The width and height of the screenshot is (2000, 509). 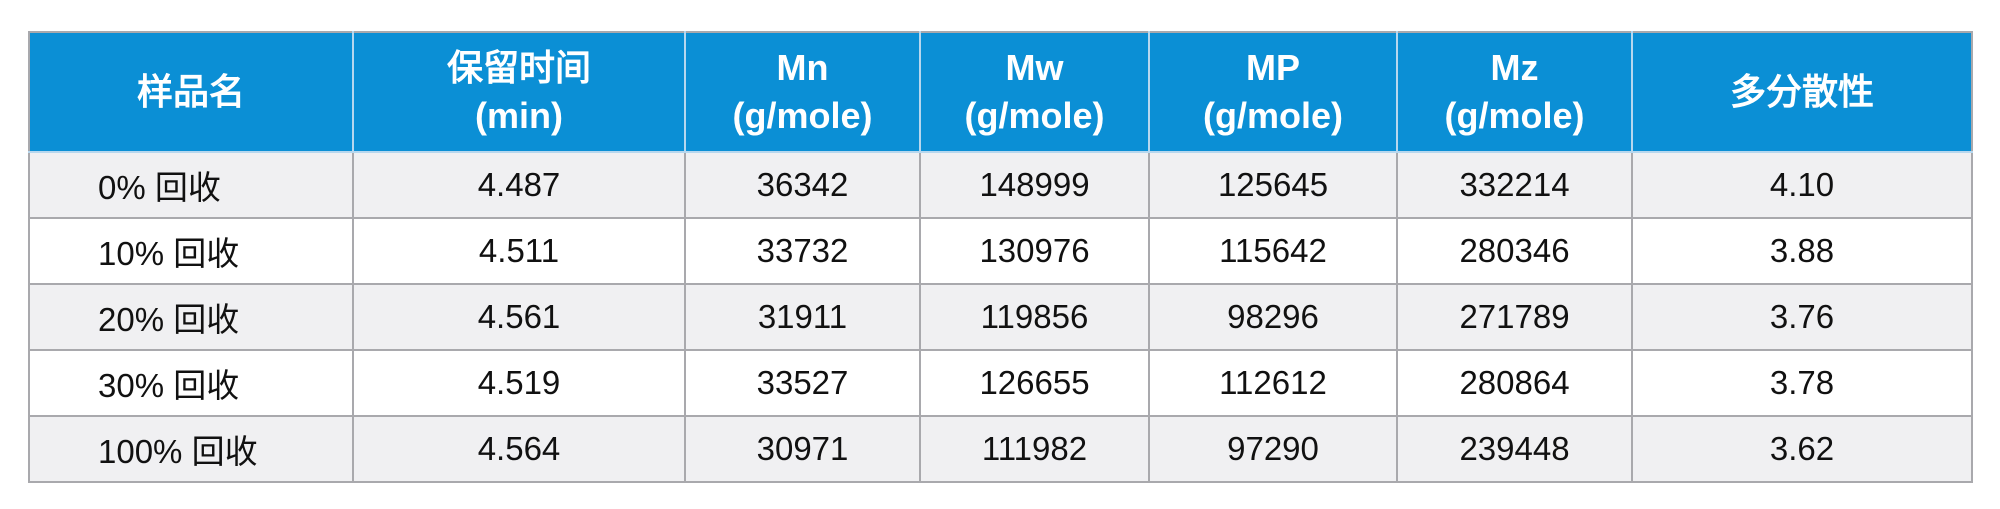 What do you see at coordinates (519, 383) in the screenshot?
I see `table-cell: 4.519` at bounding box center [519, 383].